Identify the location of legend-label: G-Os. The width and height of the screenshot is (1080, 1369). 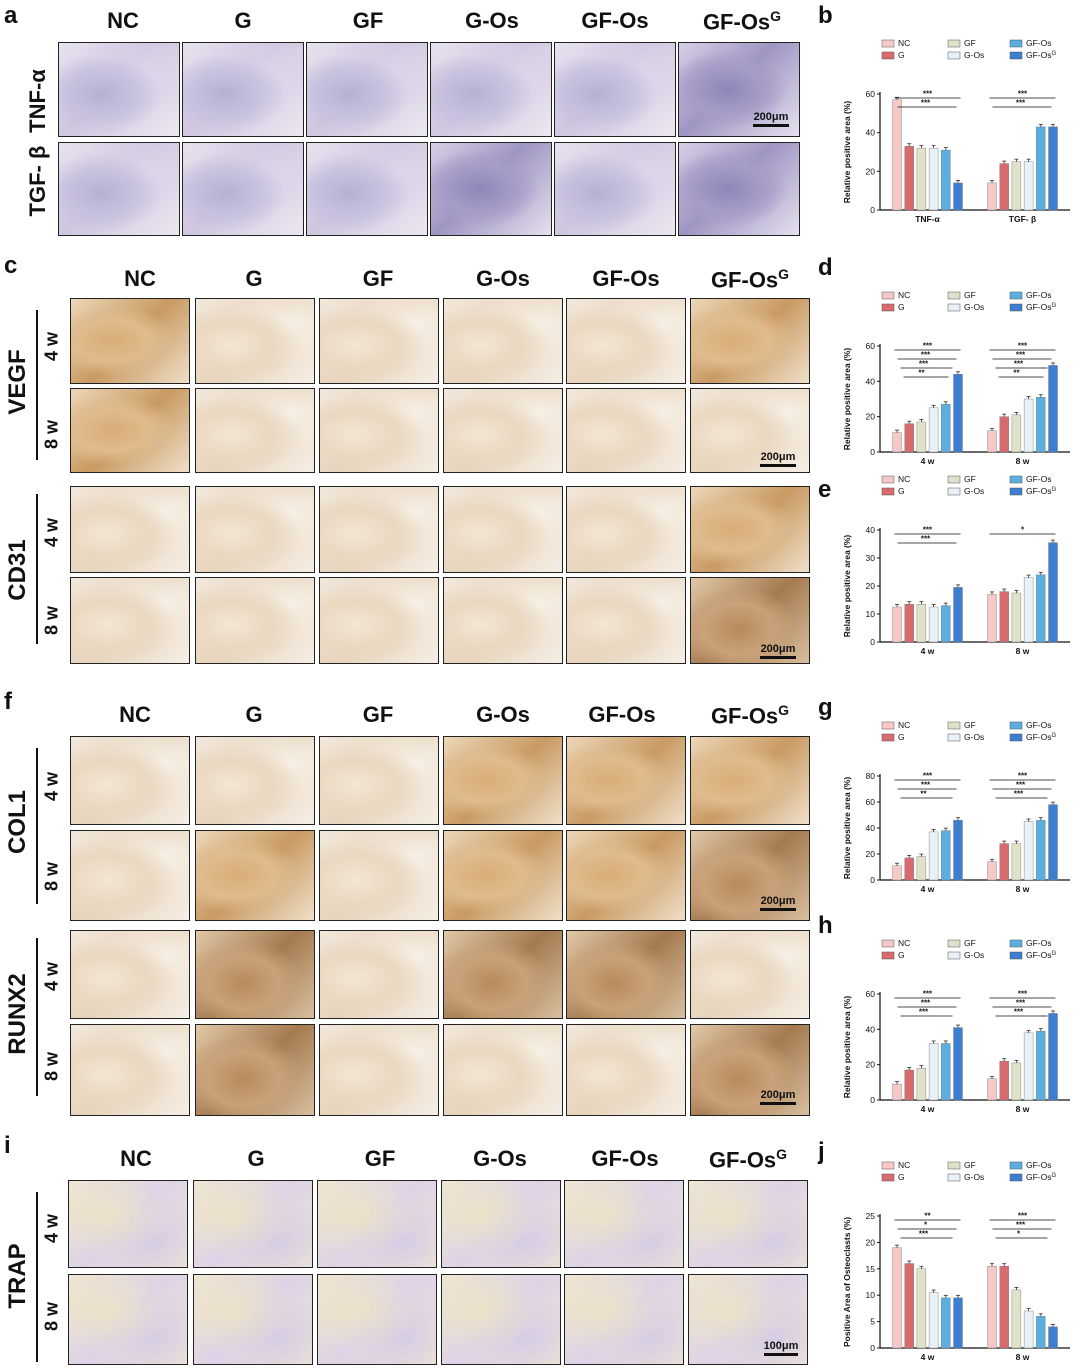
(974, 55).